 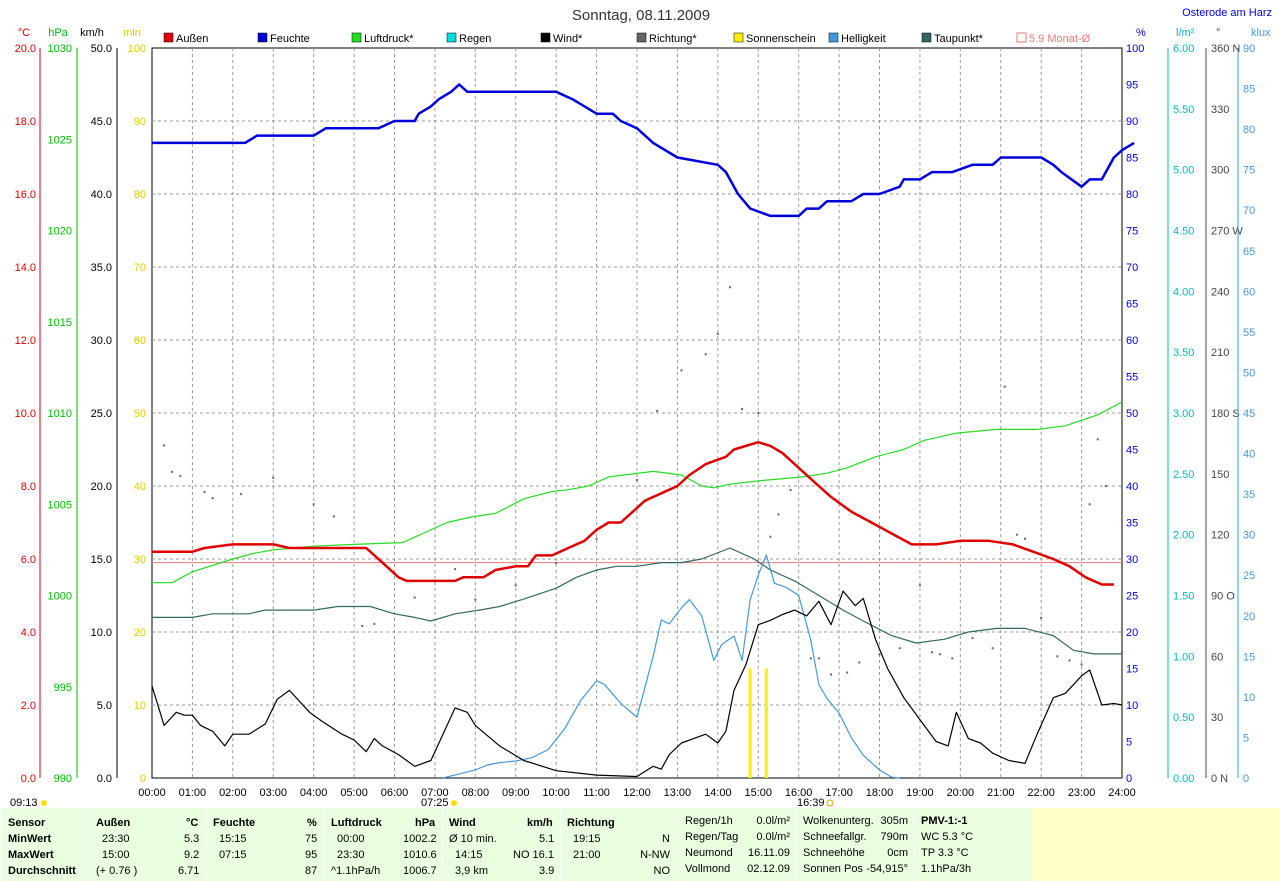 I want to click on lux-tick-label: 25, so click(x=1249, y=576).